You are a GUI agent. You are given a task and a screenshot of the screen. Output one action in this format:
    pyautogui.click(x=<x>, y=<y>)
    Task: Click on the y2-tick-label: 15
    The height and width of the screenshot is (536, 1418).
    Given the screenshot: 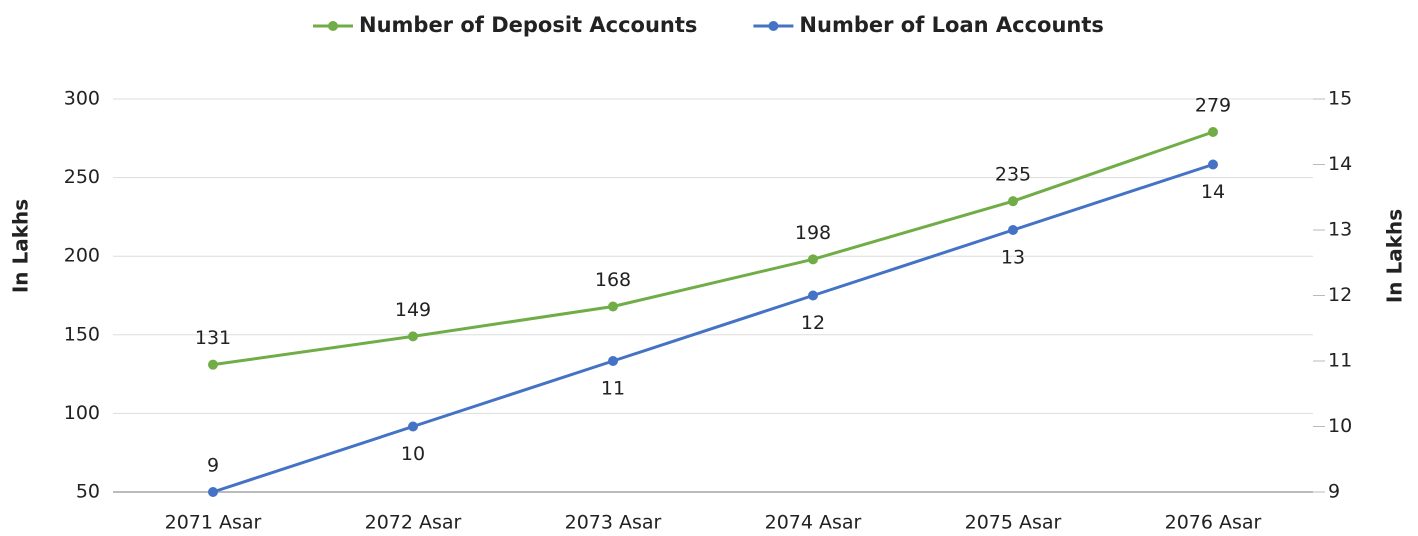 What is the action you would take?
    pyautogui.click(x=1340, y=99)
    